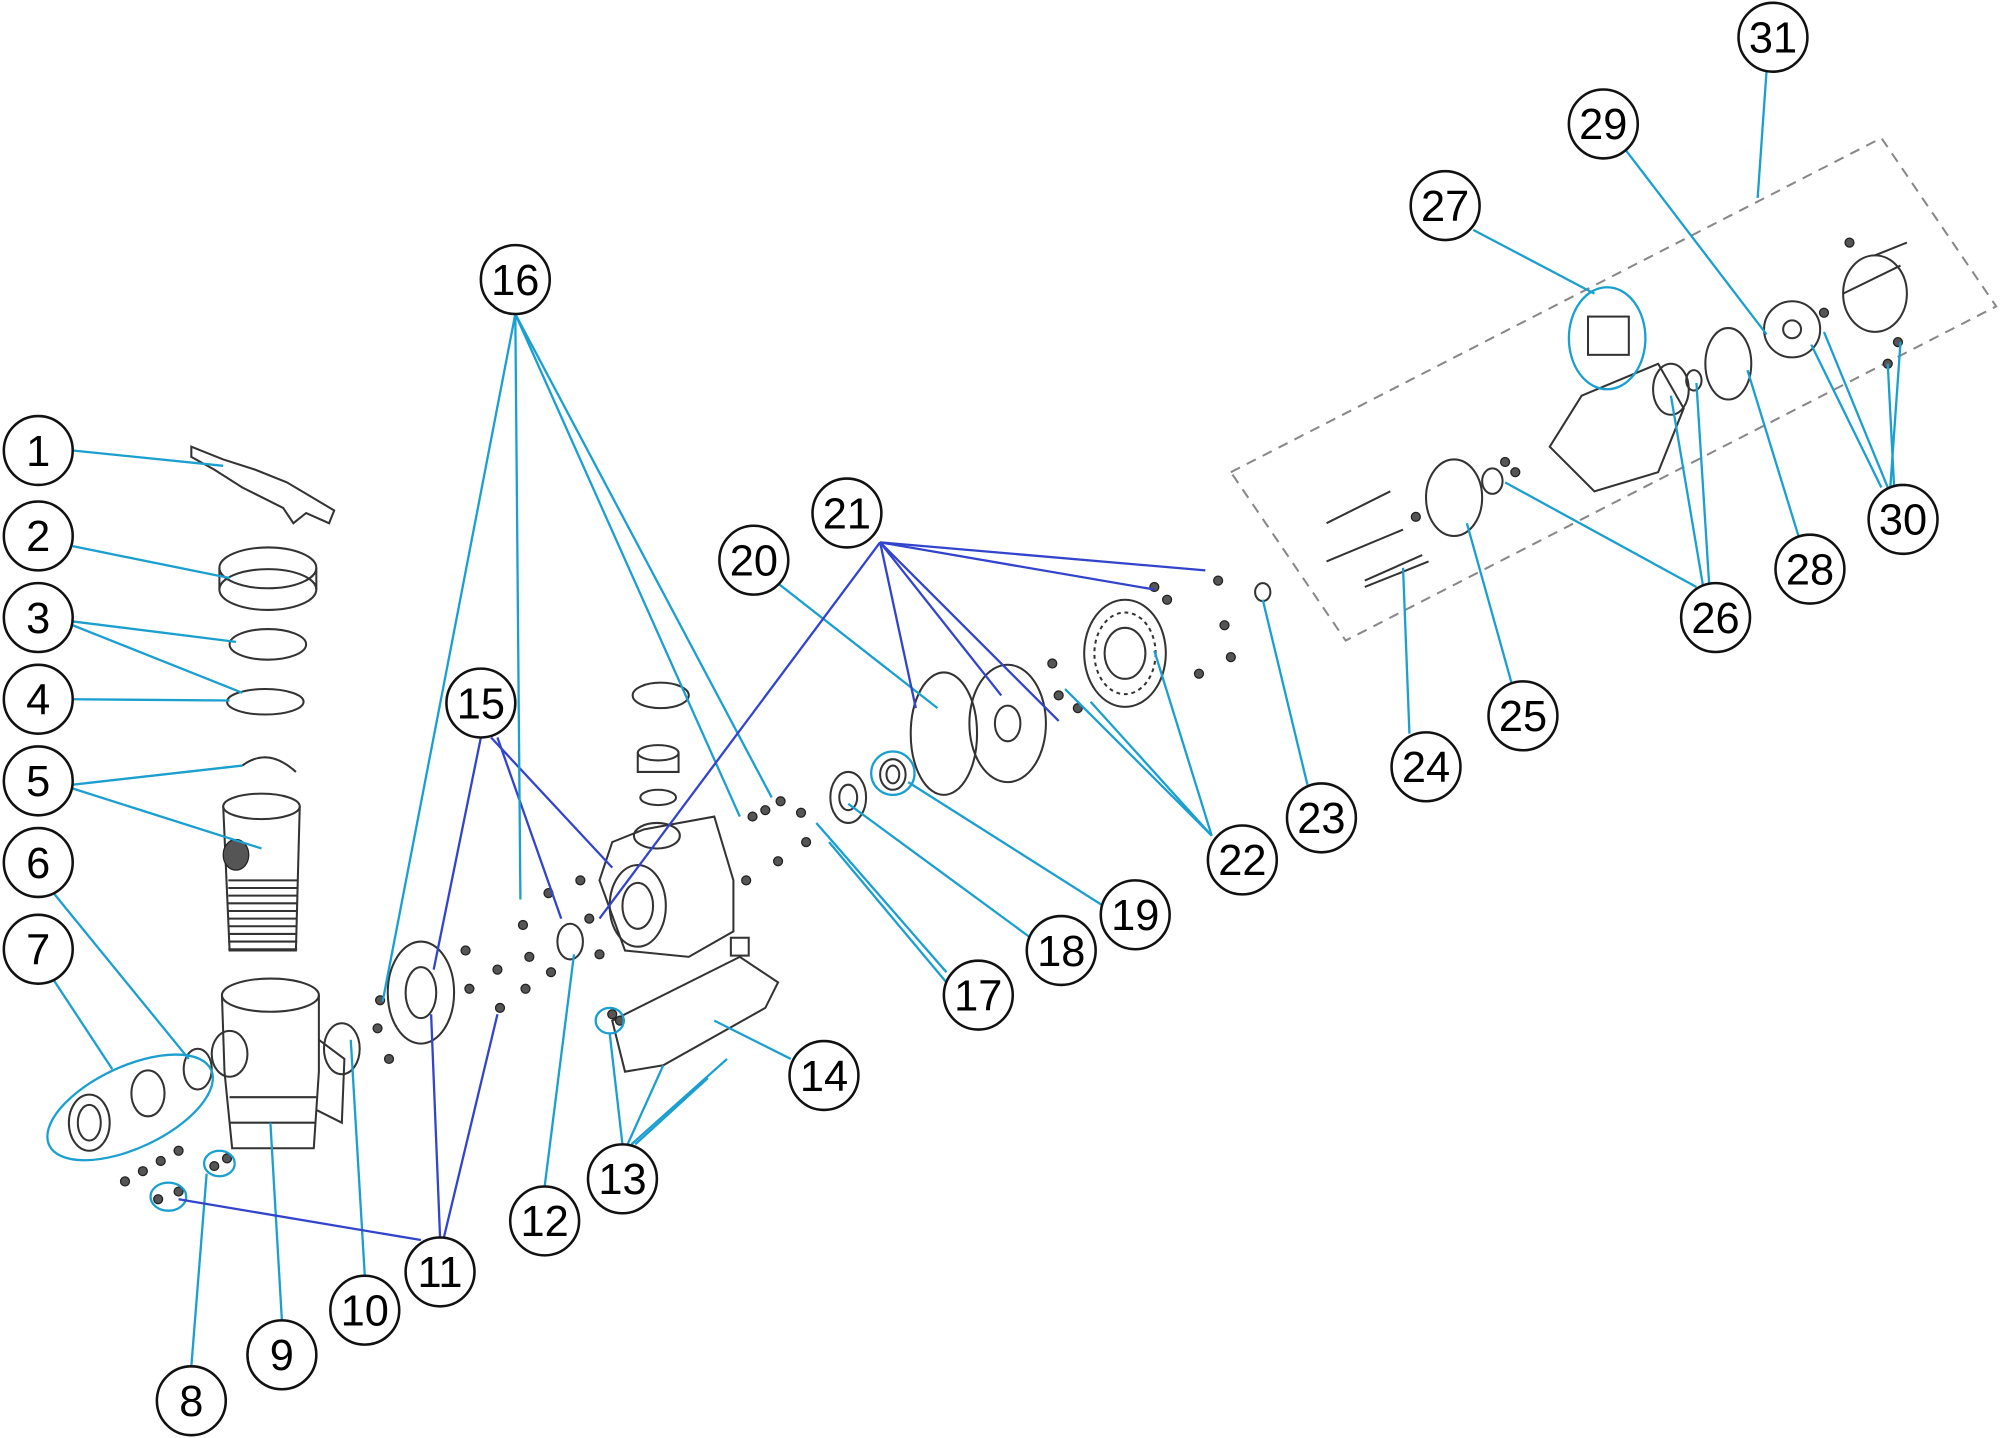  I want to click on part-diffuser, so click(848, 797).